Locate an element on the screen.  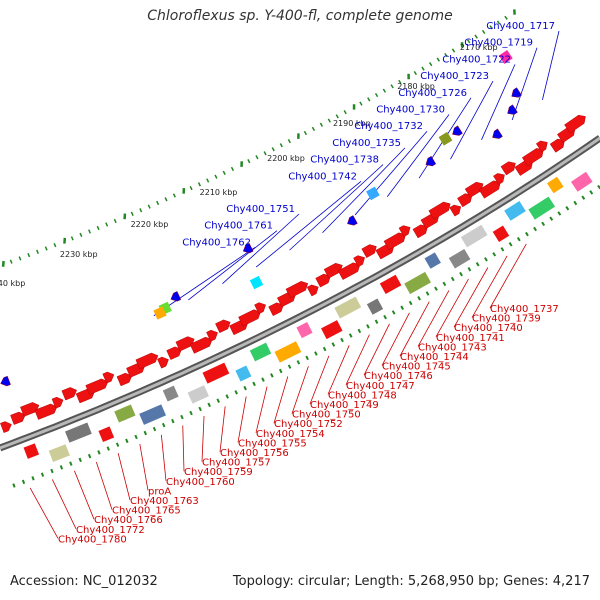
gene-label-bottom: Chy400_1746 is located at coordinates (398, 376).